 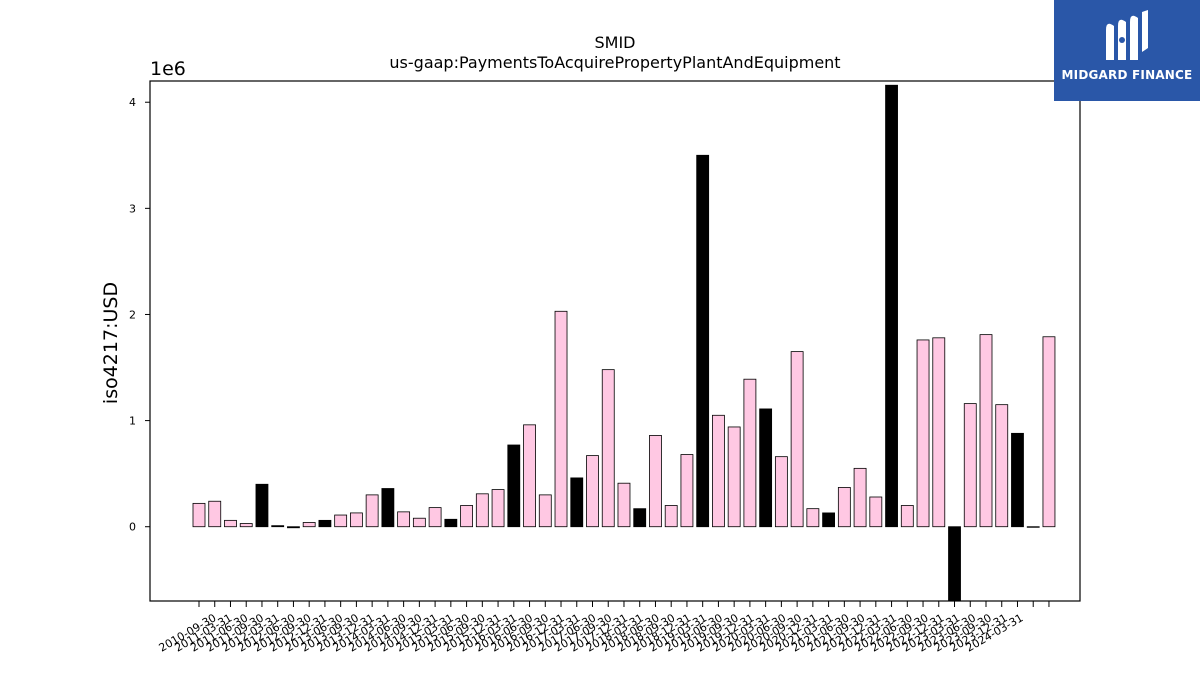 What do you see at coordinates (1127, 75) in the screenshot?
I see `brand-name: MIDGARD FINANCE` at bounding box center [1127, 75].